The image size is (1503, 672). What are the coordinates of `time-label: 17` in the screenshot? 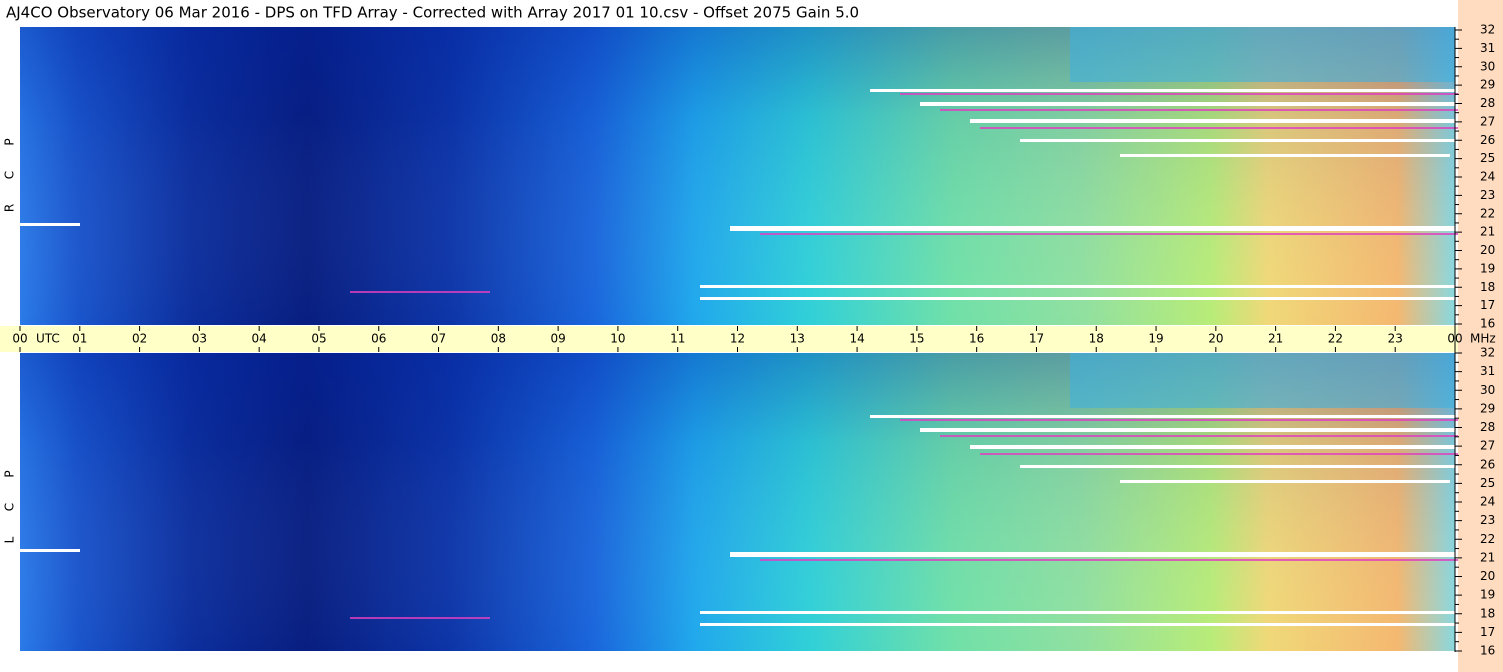 It's located at (1036, 339).